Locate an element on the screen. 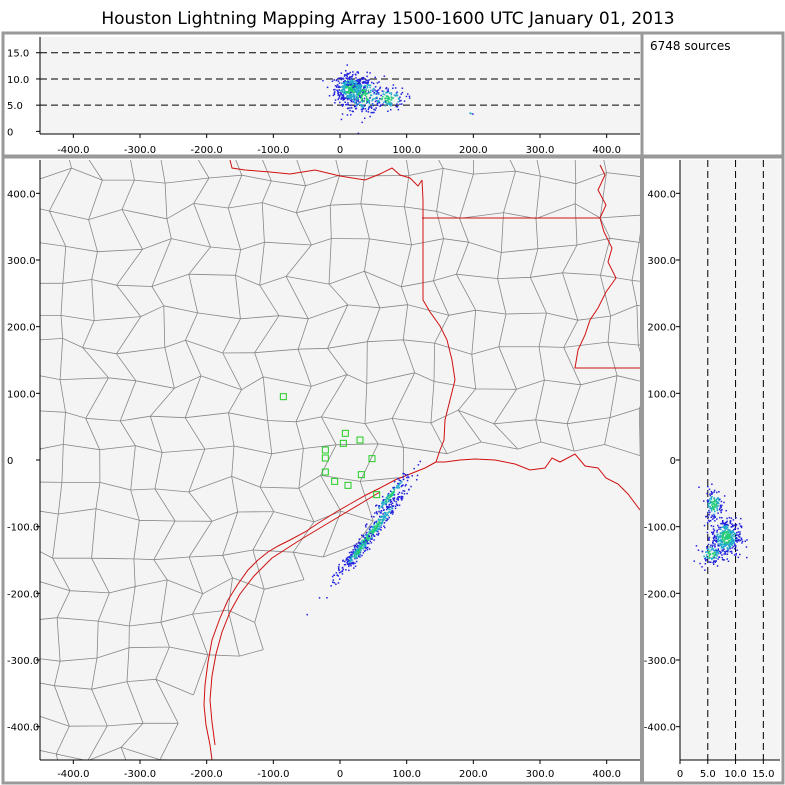 Image resolution: width=785 pixels, height=785 pixels. map-y-tick-label: 100.0 is located at coordinates (21, 394).